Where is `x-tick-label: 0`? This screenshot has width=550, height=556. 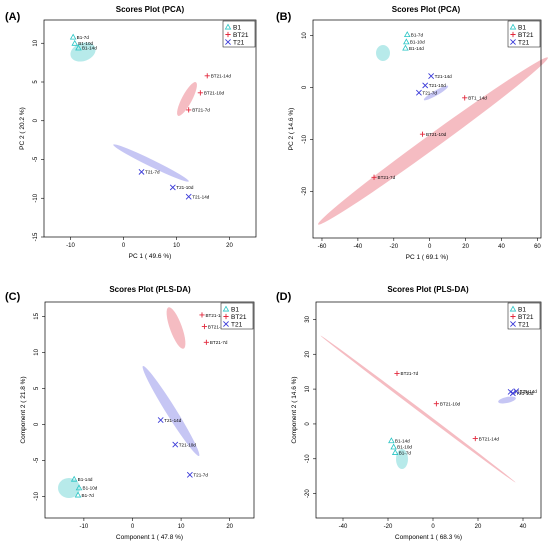 x-tick-label: 0 is located at coordinates (433, 527).